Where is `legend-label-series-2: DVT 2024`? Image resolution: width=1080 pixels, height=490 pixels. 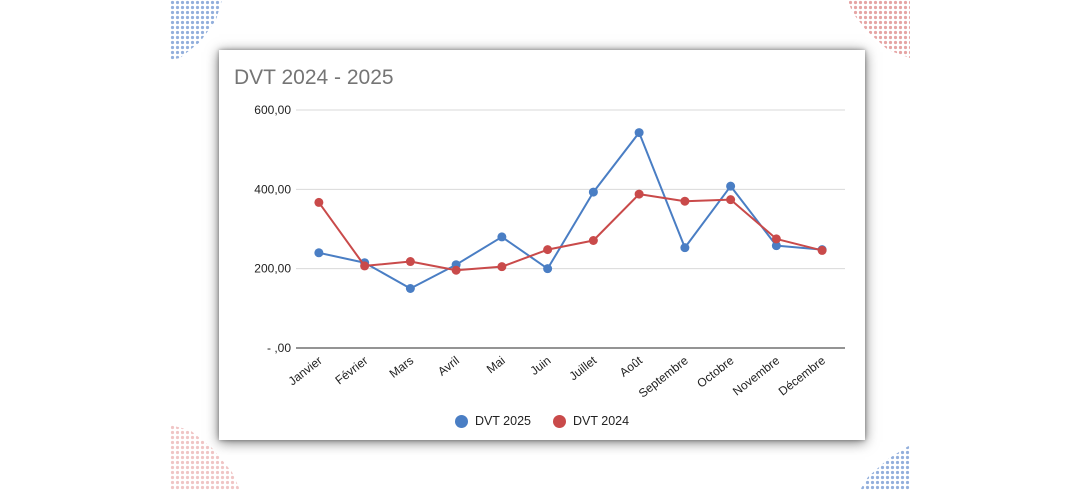
legend-label-series-2: DVT 2024 is located at coordinates (601, 421).